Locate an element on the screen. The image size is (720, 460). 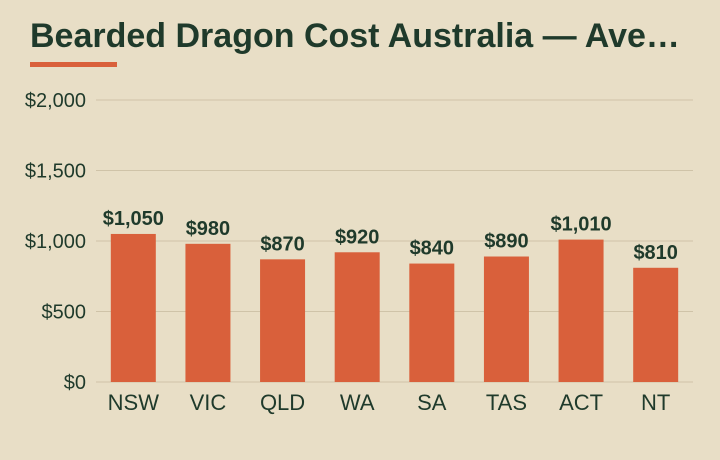
x-tick-label-vic: VIC is located at coordinates (208, 402).